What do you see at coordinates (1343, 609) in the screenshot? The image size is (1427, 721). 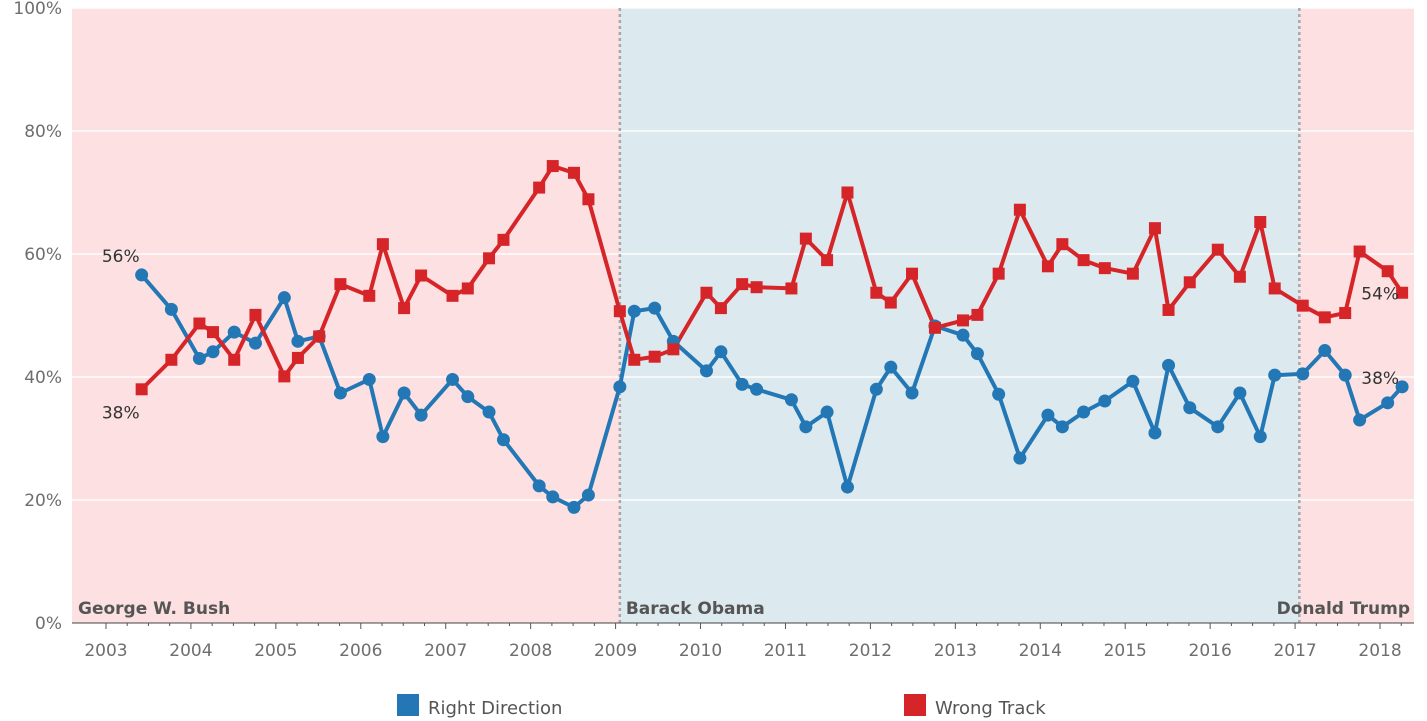 I see `era-label: Donald Trump` at bounding box center [1343, 609].